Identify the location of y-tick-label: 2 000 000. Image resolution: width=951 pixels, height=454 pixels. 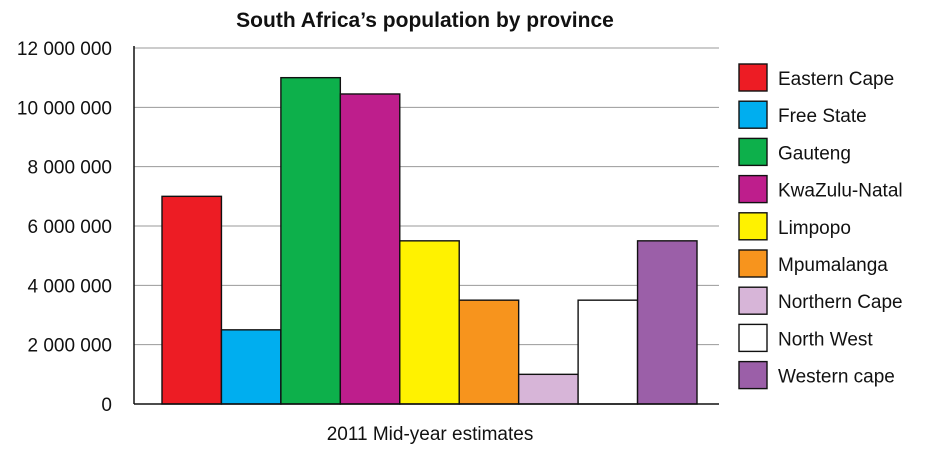
(69, 346).